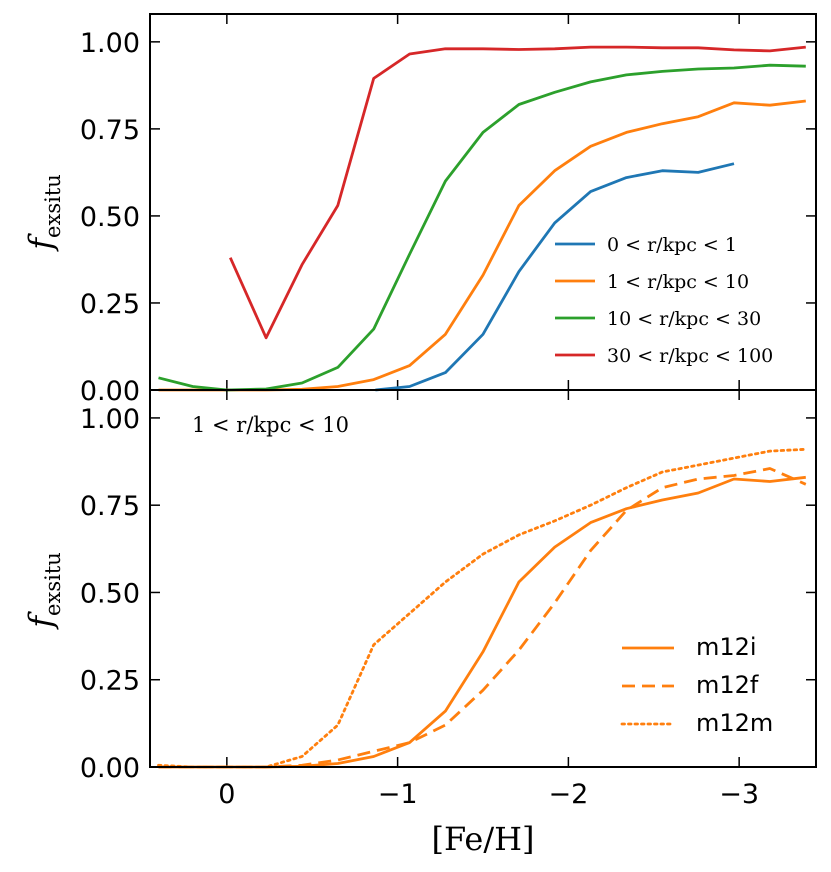 This screenshot has height=872, width=831. I want to click on top-legend-label: 1 < r/kpc < 10, so click(678, 282).